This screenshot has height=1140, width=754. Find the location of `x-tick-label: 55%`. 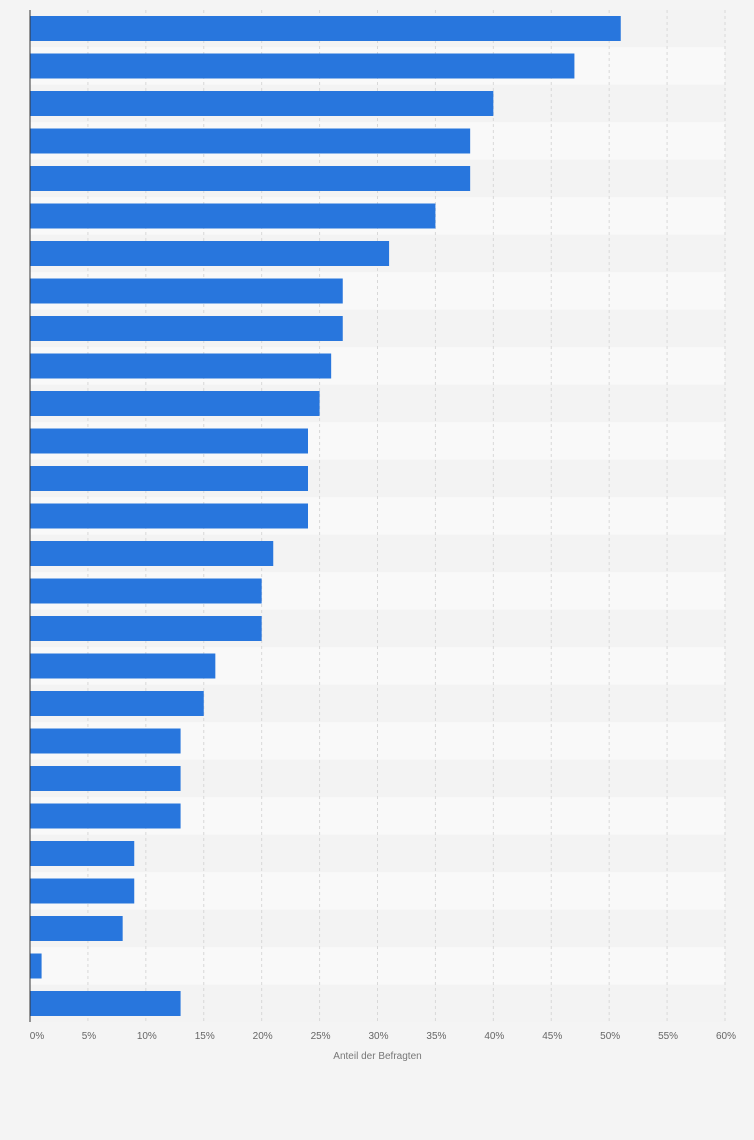

x-tick-label: 55% is located at coordinates (668, 1036).